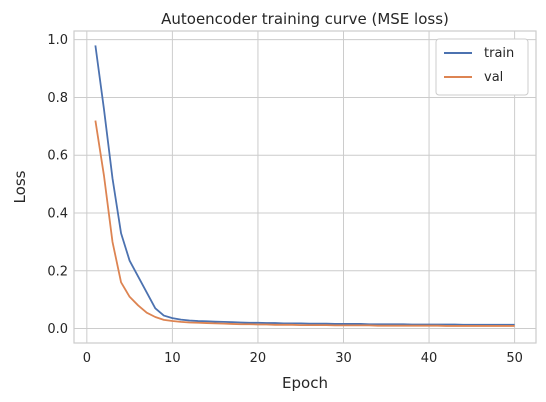 This screenshot has height=402, width=546. Describe the element at coordinates (482, 67) in the screenshot. I see `legend: train val` at that location.